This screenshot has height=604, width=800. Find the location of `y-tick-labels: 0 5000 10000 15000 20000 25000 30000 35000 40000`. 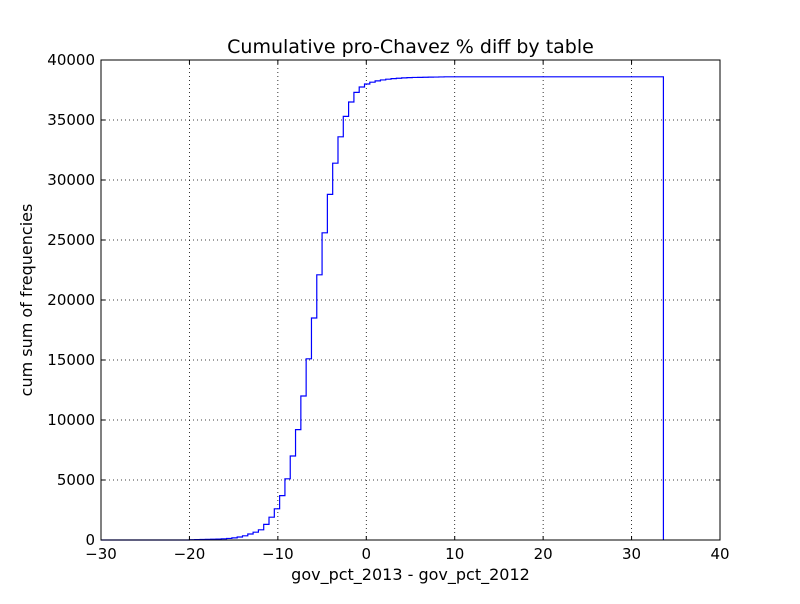

y-tick-labels: 0 5000 10000 15000 20000 25000 30000 35000 40000 is located at coordinates (71, 300).